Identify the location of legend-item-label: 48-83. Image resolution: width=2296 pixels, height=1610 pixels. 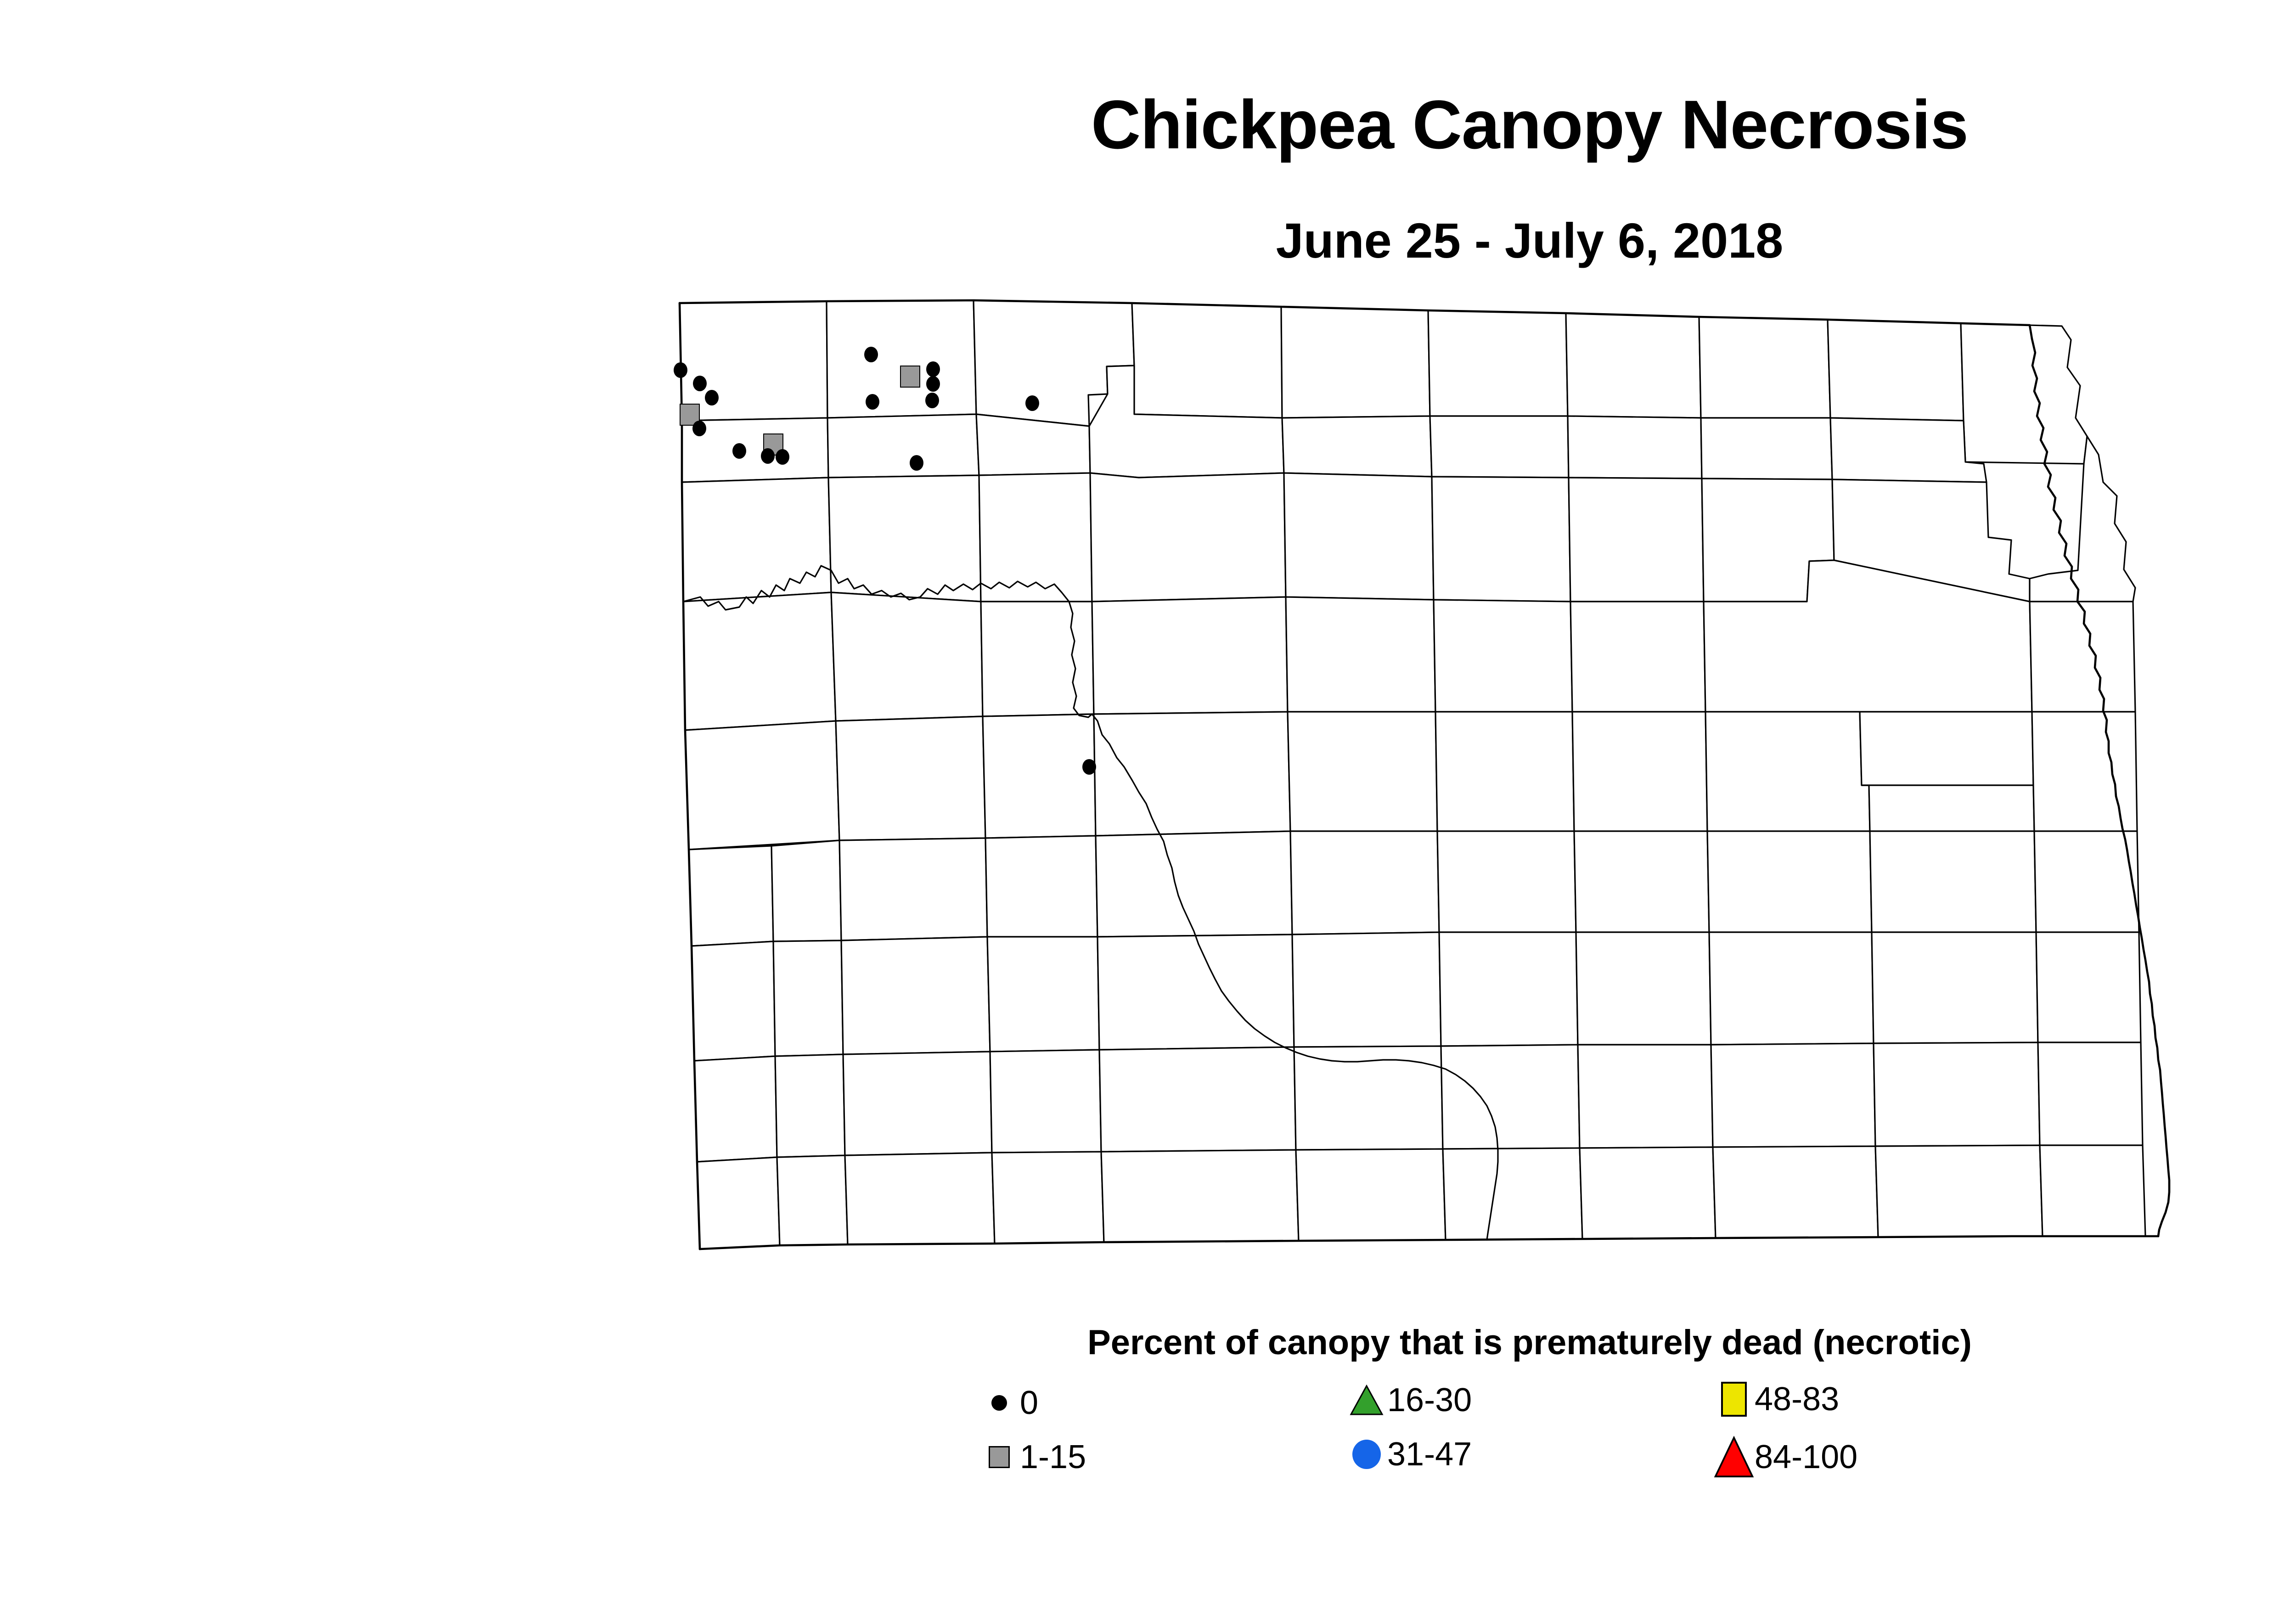
(1797, 1399).